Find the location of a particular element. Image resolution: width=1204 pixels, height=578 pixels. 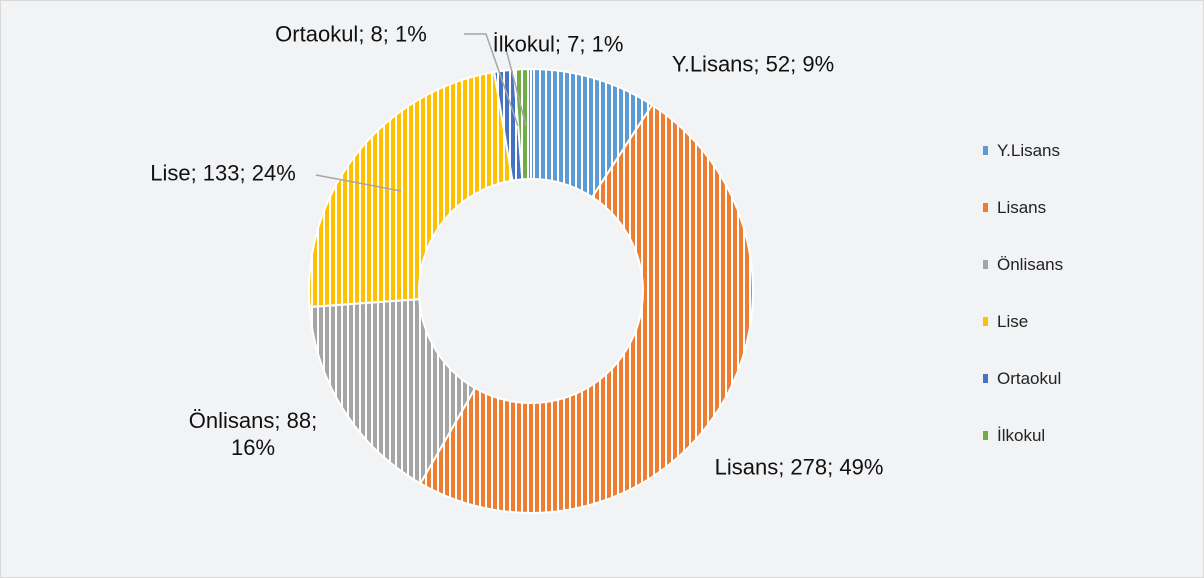

legend-entry: Lise is located at coordinates (1005, 322).